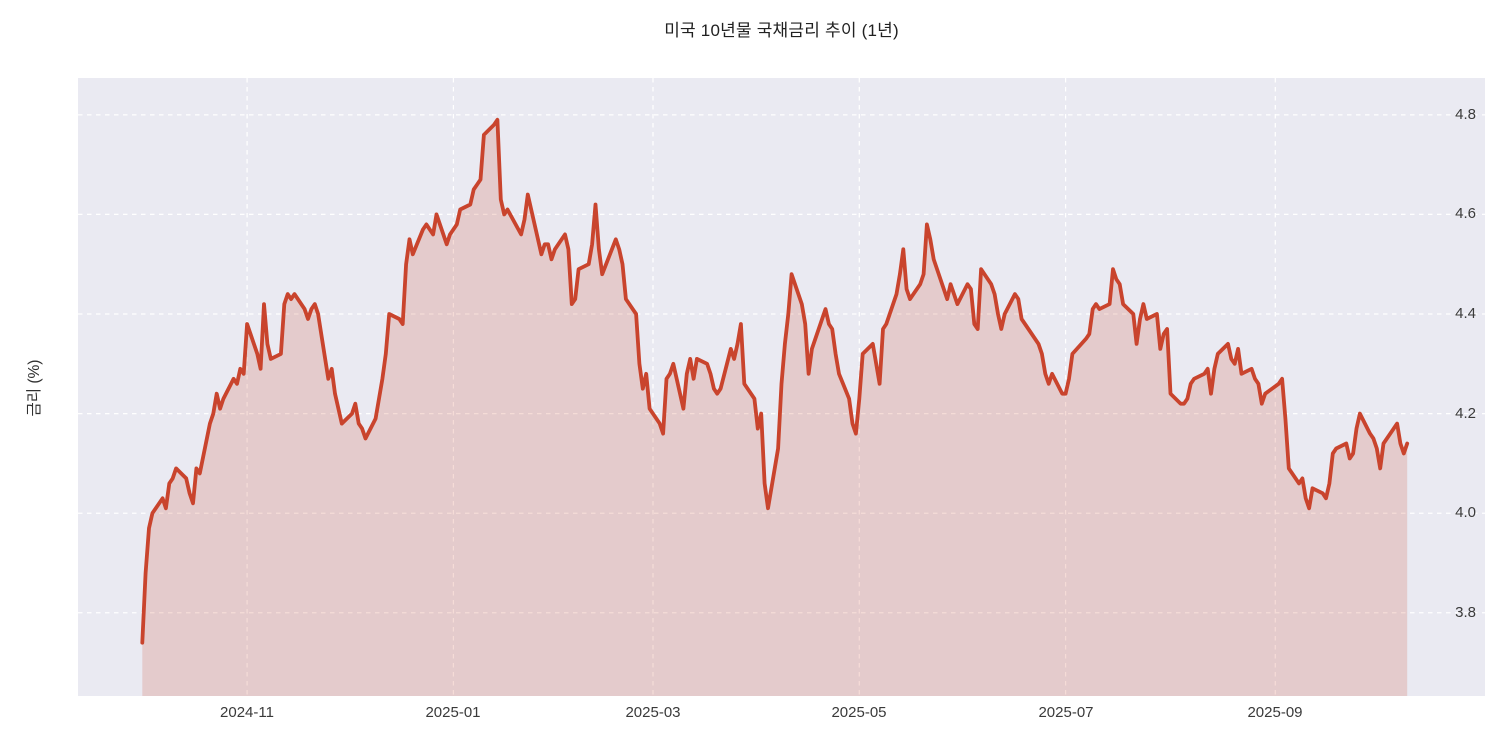  I want to click on y-tick-label: 4.0, so click(1465, 512).